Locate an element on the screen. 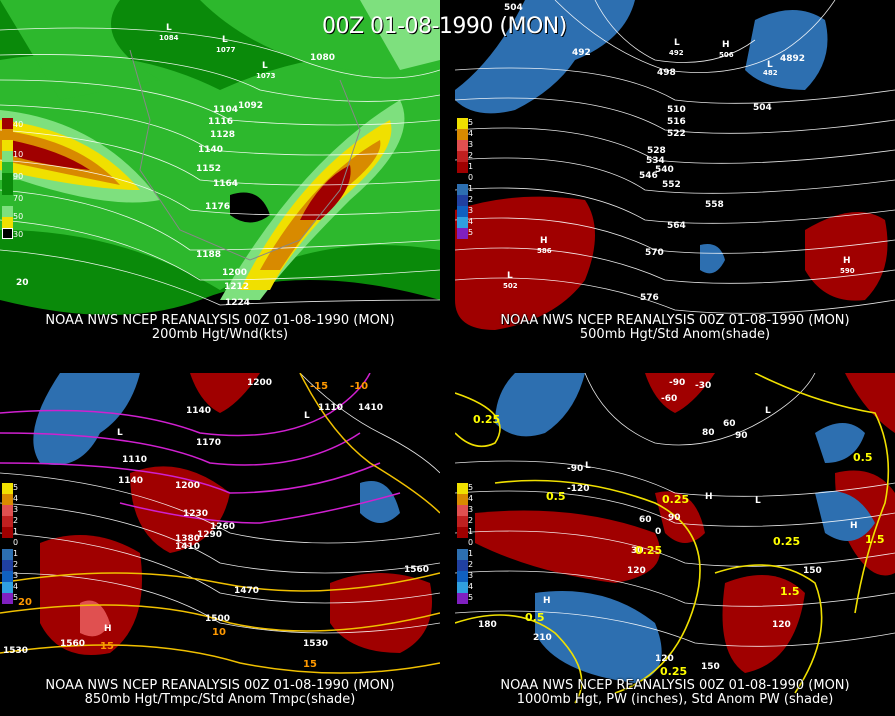  svg-text: 1116 is located at coordinates (220, 122).